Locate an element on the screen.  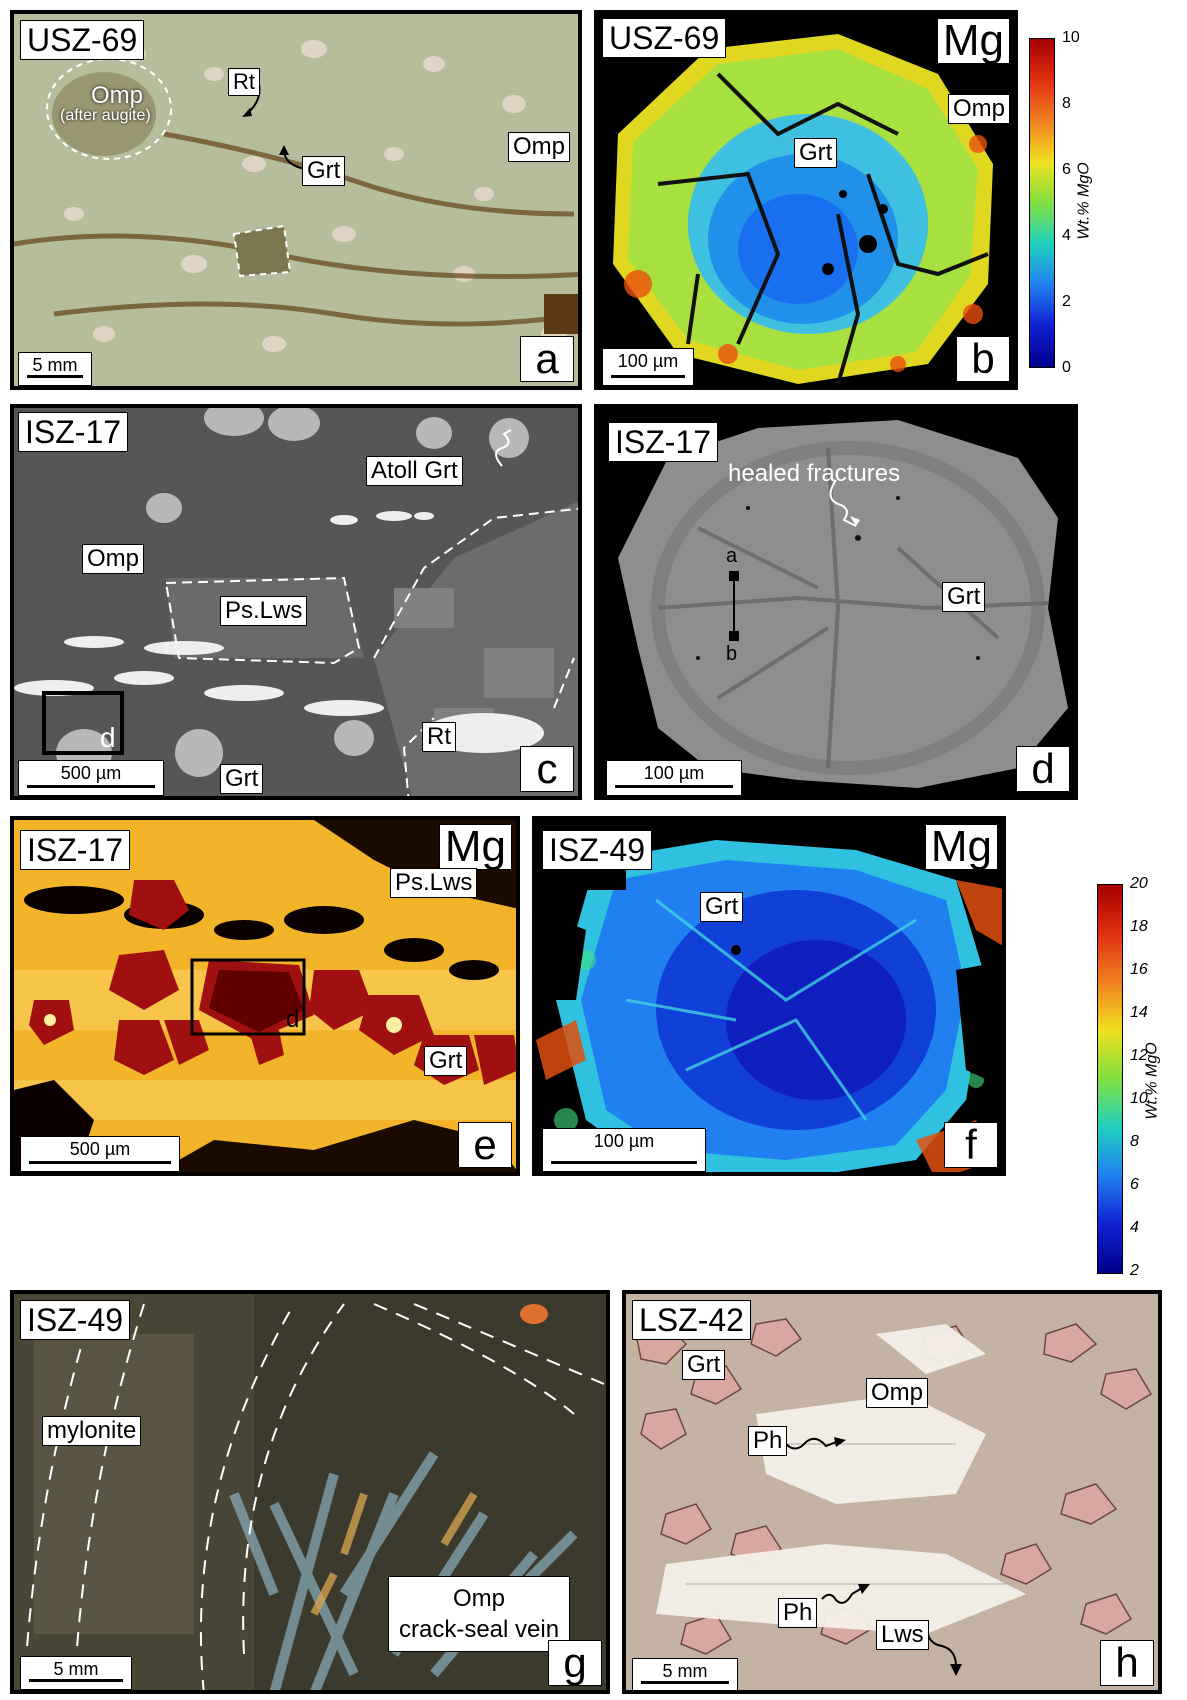
panel-b-mgo-map is located at coordinates (806, 200).